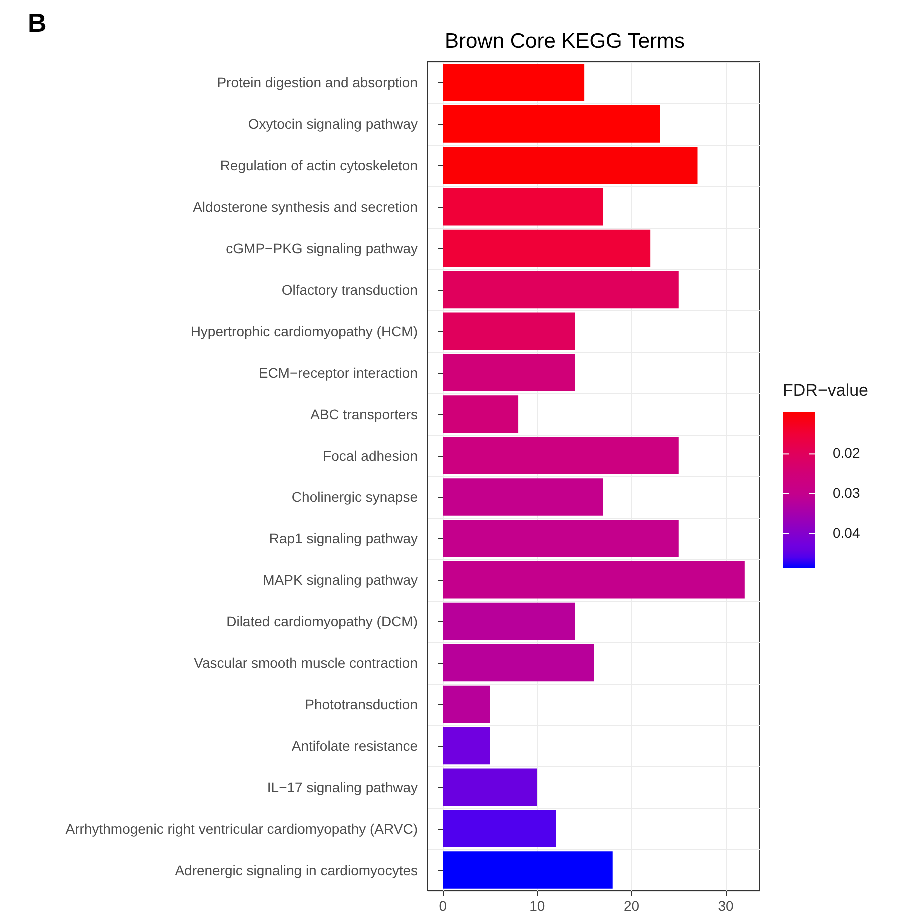 Image resolution: width=900 pixels, height=918 pixels. Describe the element at coordinates (340, 580) in the screenshot. I see `y-tick-label: MAPK signaling pathway` at that location.